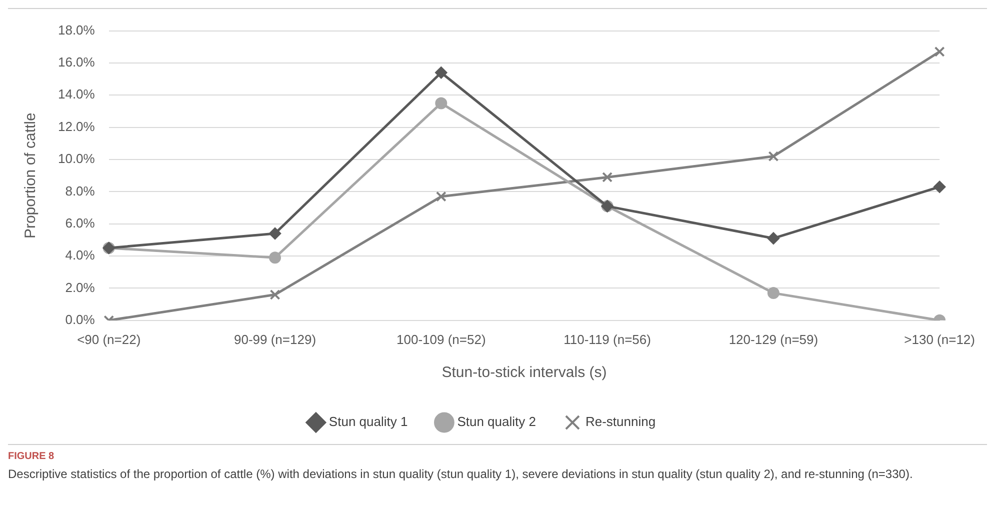 Image resolution: width=995 pixels, height=527 pixels. What do you see at coordinates (77, 158) in the screenshot?
I see `y-tick-label: 10.0%` at bounding box center [77, 158].